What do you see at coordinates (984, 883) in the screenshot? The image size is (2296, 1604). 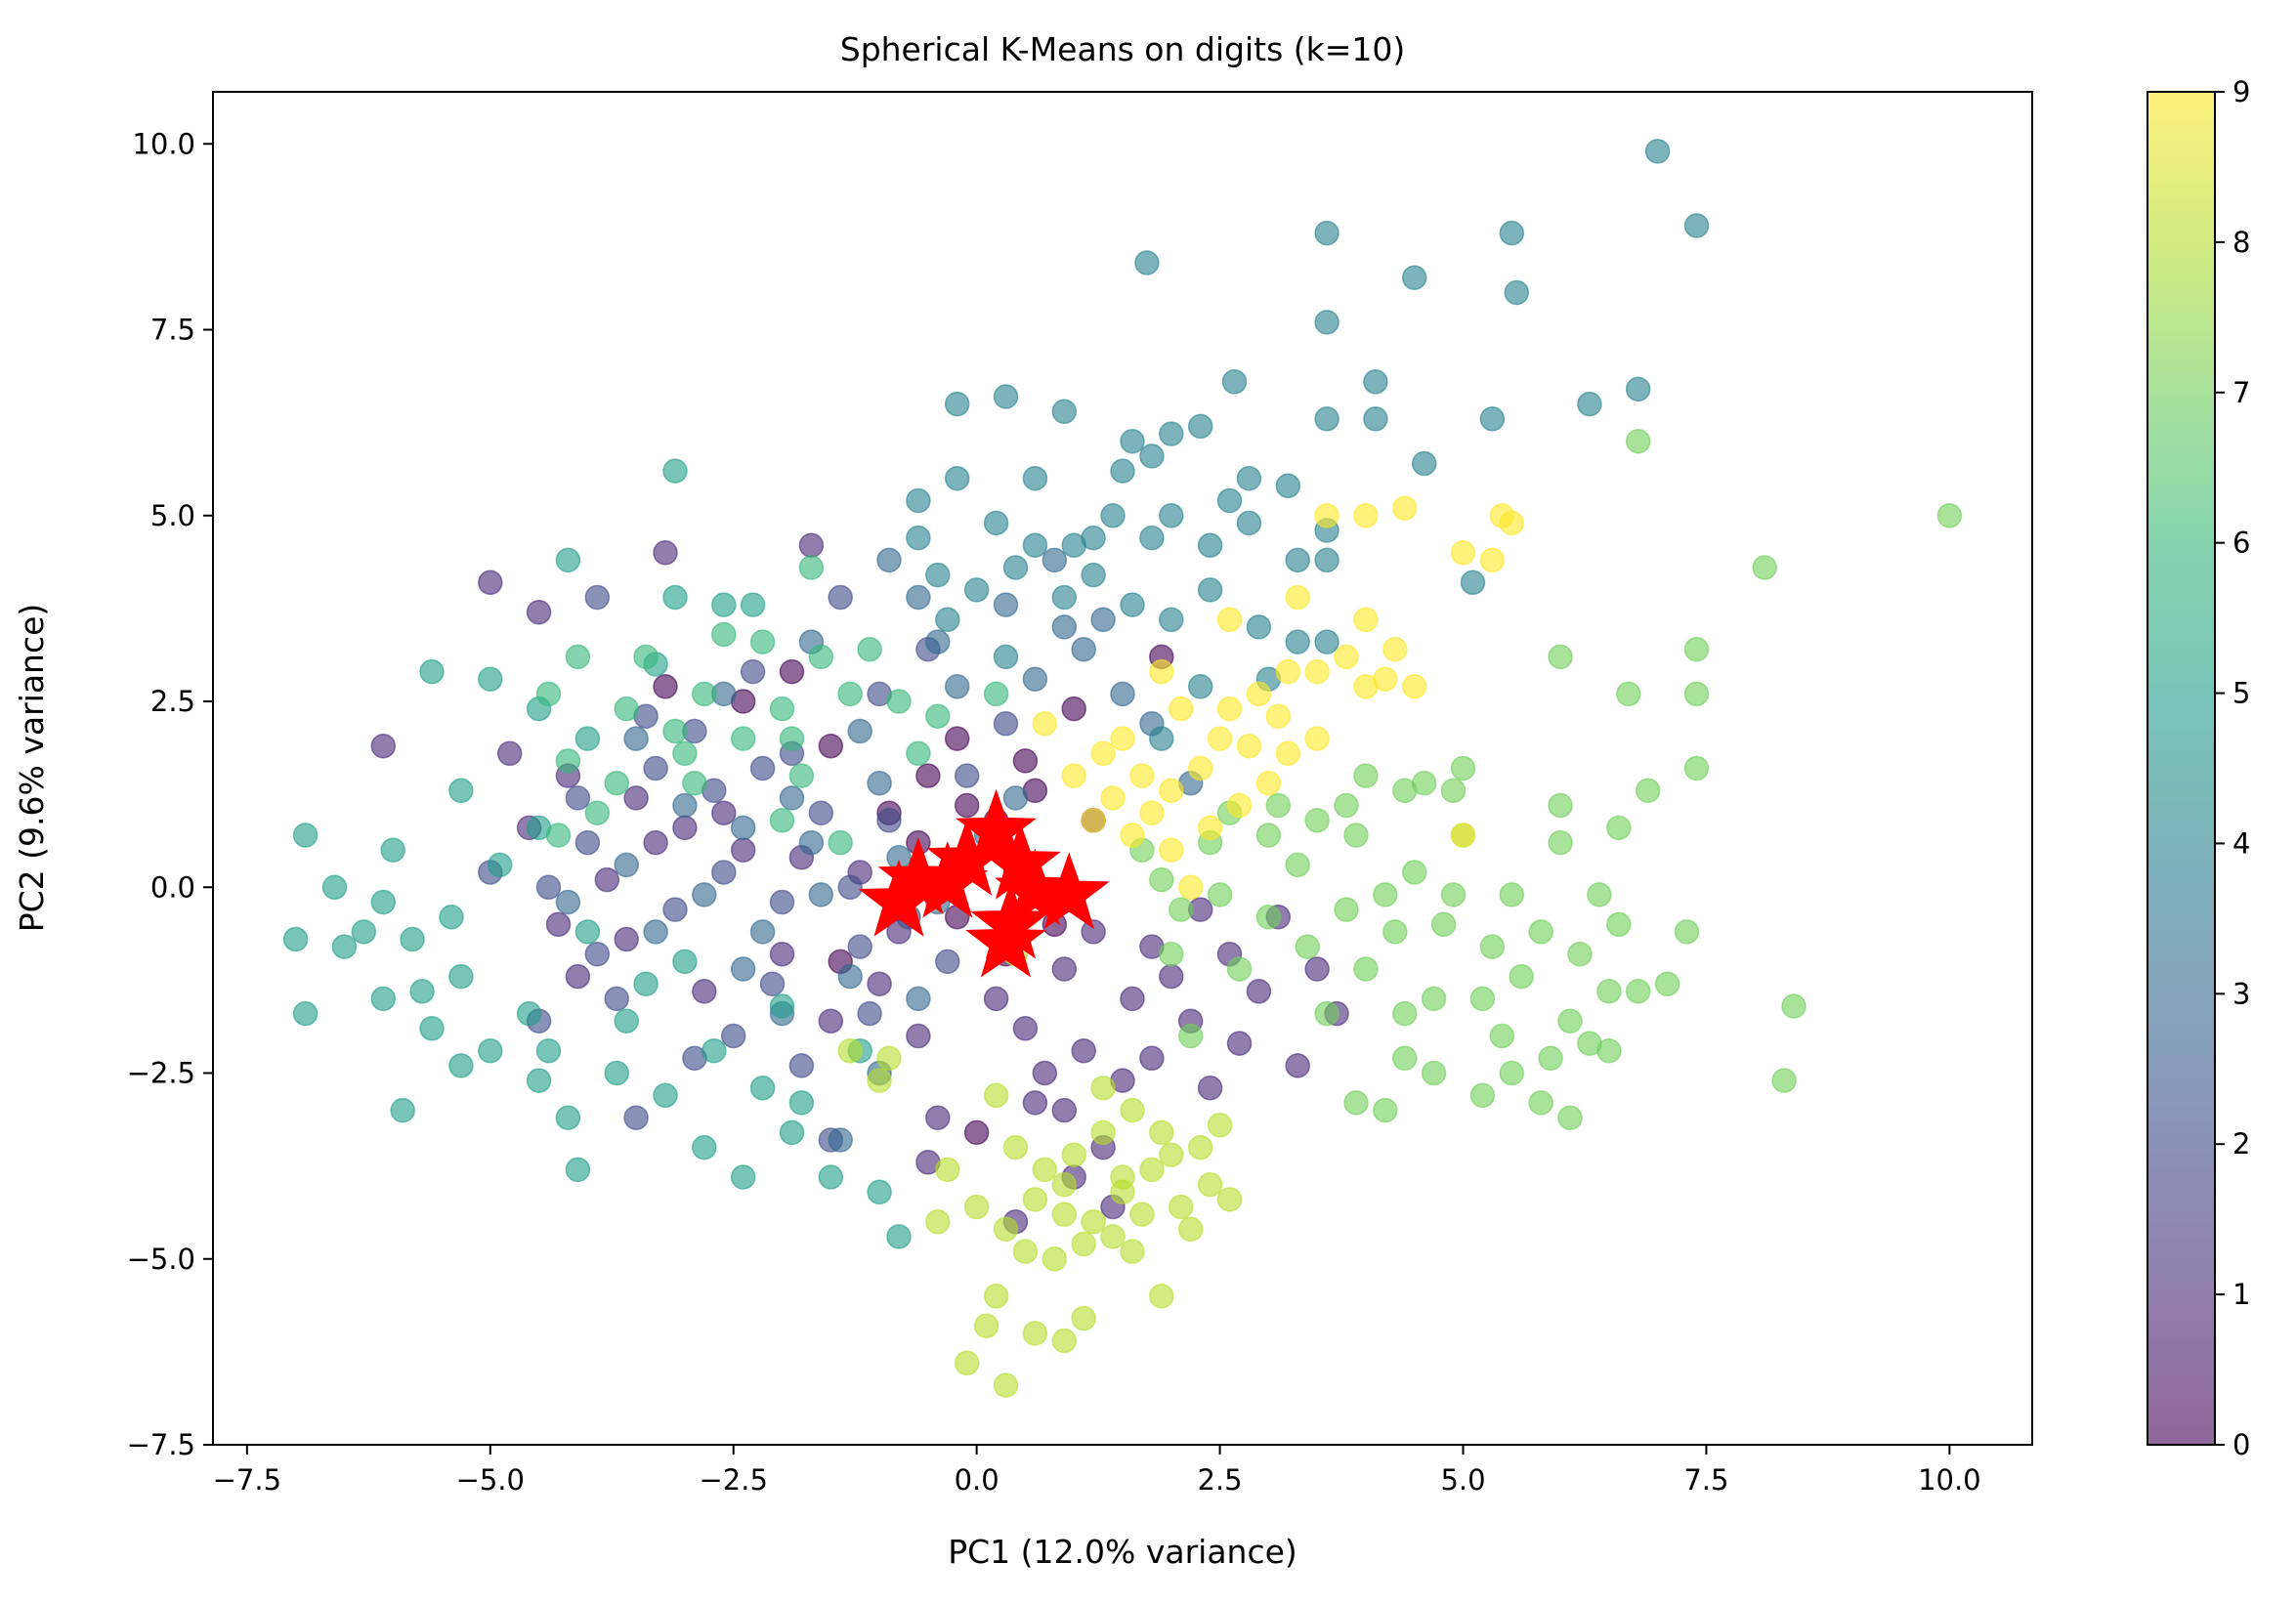 I see `centroids-layer` at bounding box center [984, 883].